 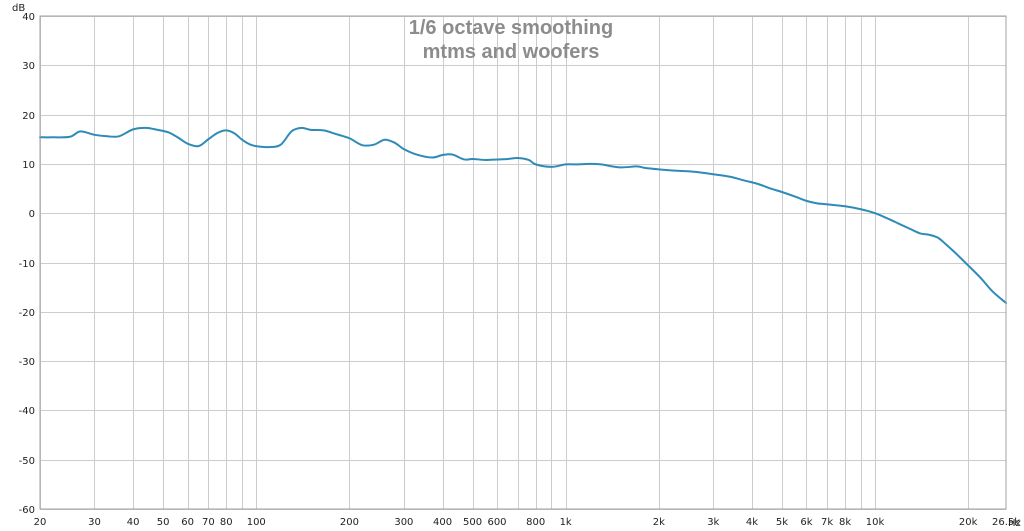 What do you see at coordinates (226, 522) in the screenshot?
I see `x-tick-label: 80` at bounding box center [226, 522].